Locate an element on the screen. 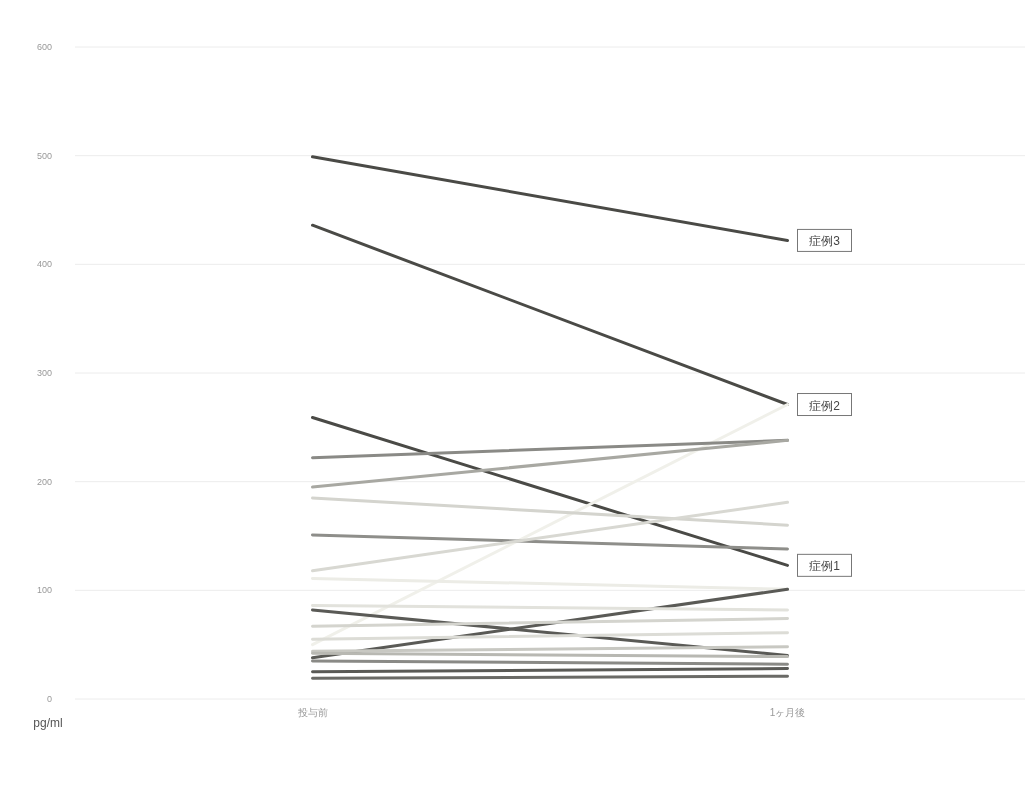  annotation: 症例3 is located at coordinates (825, 241).